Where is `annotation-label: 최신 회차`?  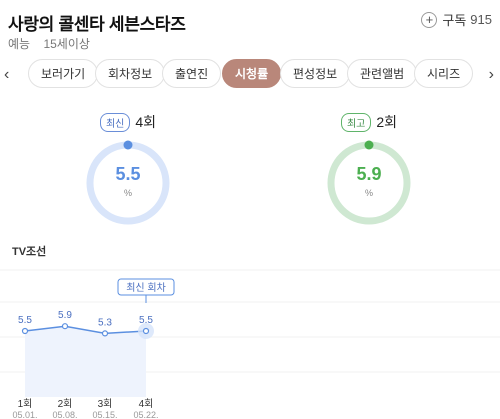 annotation-label: 최신 회차 is located at coordinates (146, 288).